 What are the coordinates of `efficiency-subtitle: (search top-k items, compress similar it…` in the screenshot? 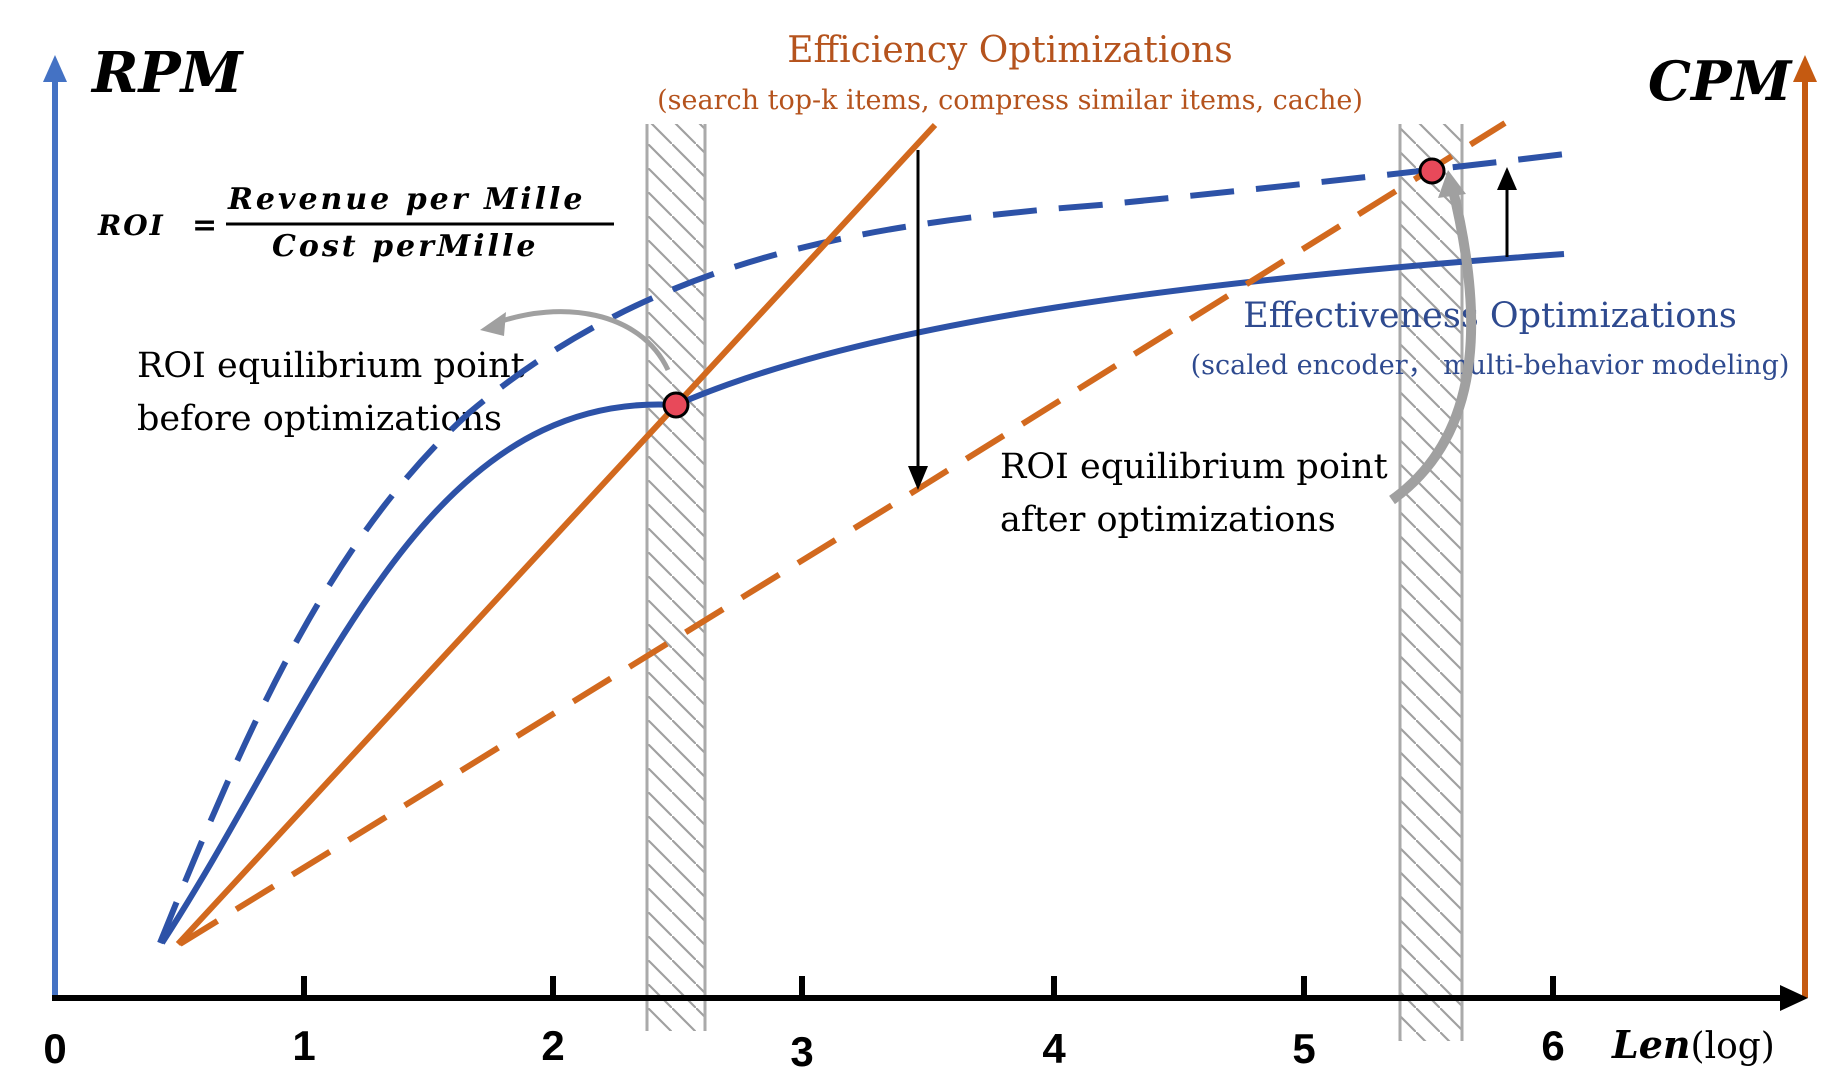 It's located at (1010, 100).